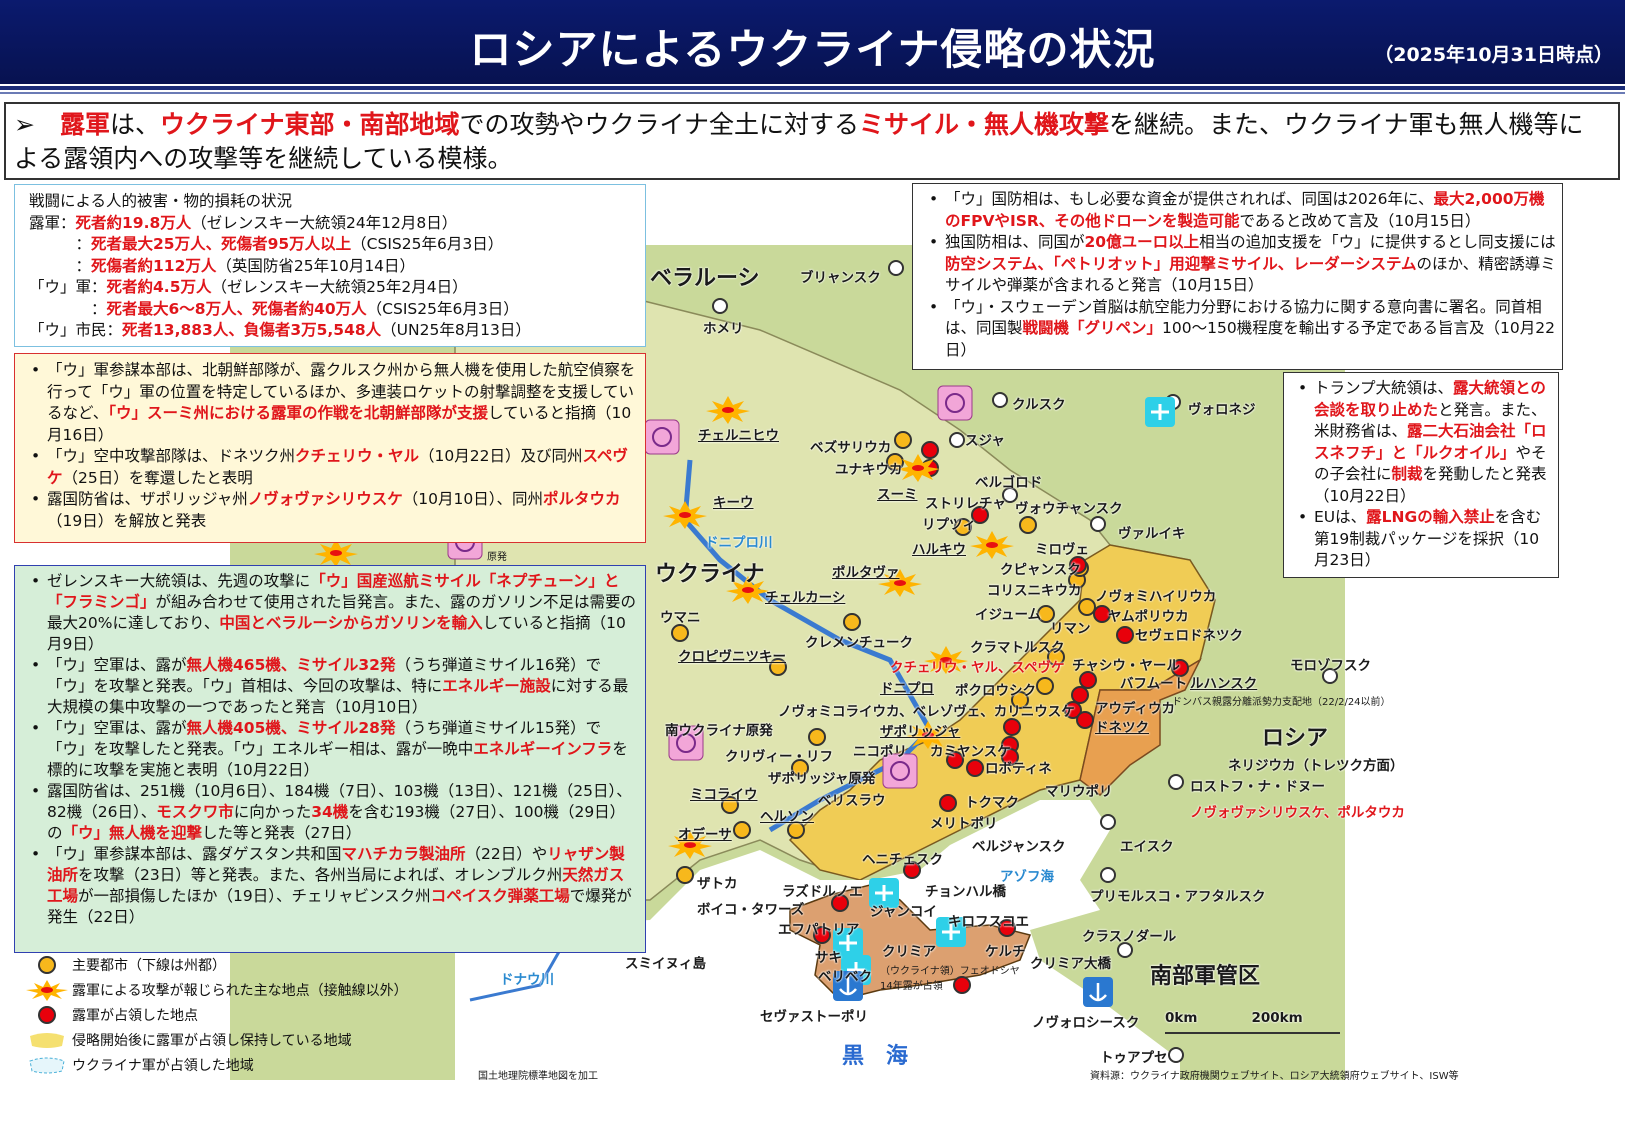 The height and width of the screenshot is (1125, 1625). I want to click on map-label: ケルチ, so click(1005, 952).